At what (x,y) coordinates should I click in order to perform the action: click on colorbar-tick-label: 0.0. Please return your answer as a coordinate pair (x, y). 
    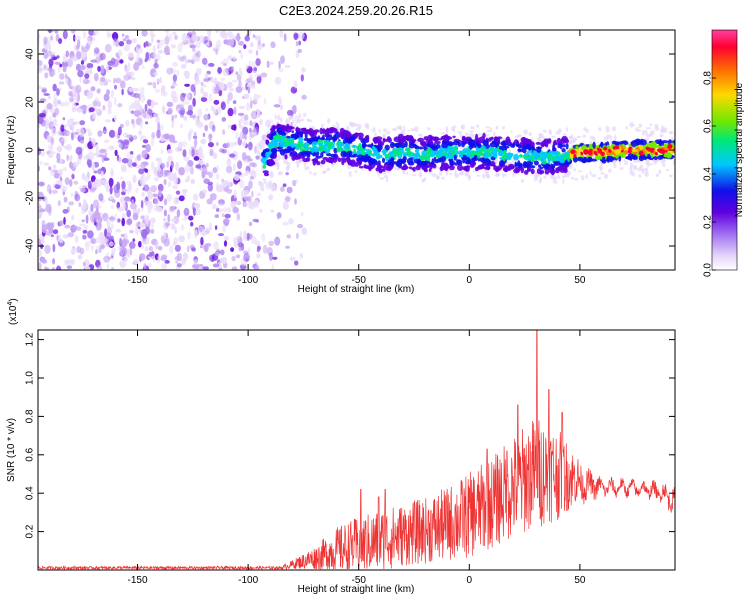
    Looking at the image, I should click on (708, 270).